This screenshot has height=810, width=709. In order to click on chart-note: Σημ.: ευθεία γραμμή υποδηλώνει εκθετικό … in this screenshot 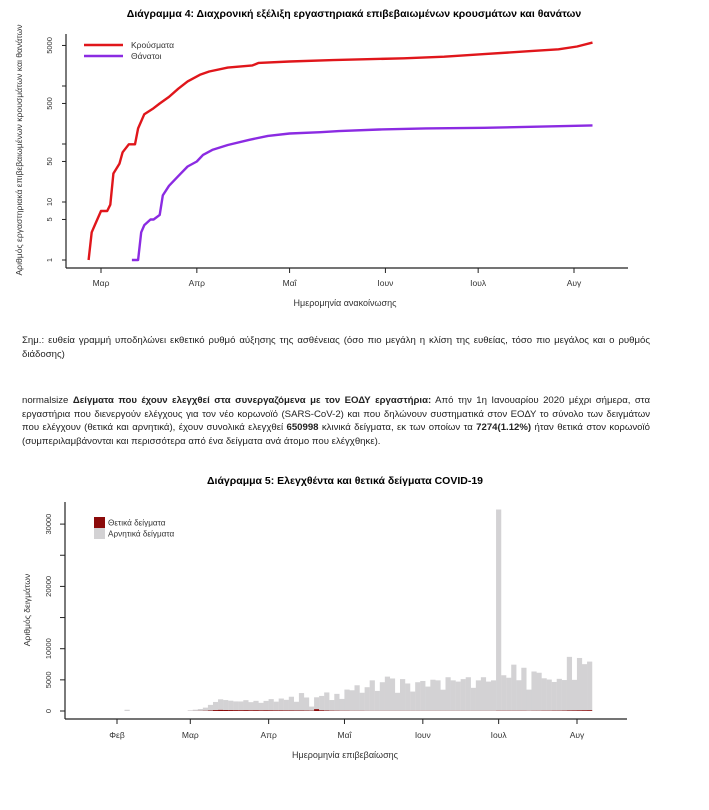, I will do `click(336, 347)`.